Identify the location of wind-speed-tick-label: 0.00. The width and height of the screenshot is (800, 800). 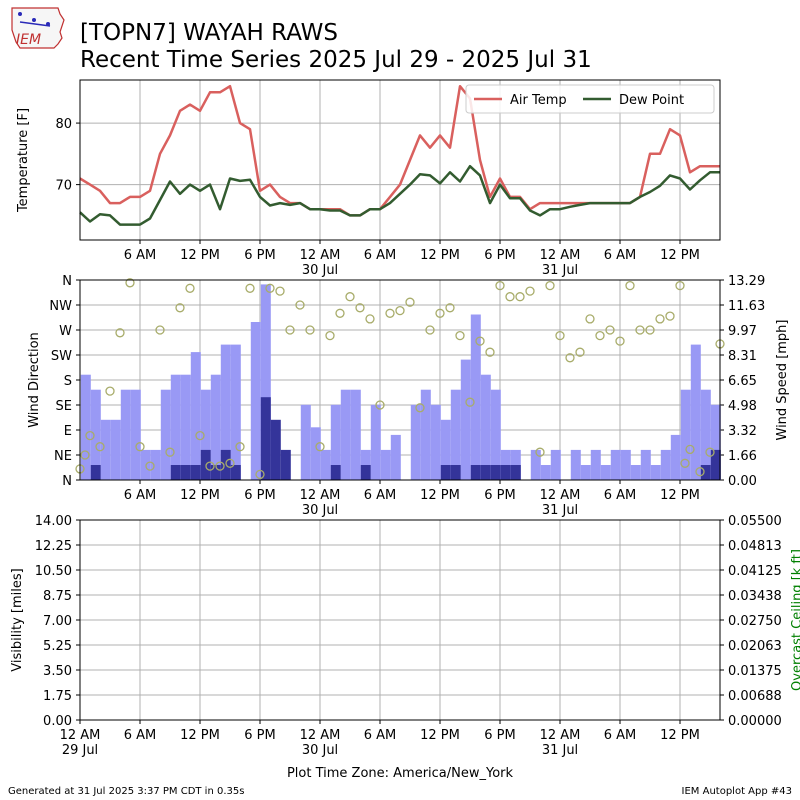
(742, 481).